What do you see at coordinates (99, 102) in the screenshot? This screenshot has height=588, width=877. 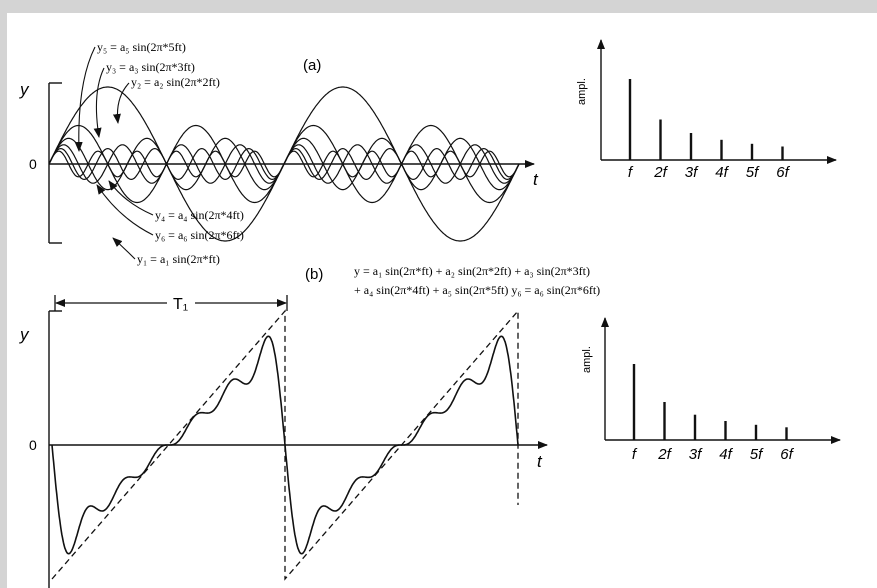 I see `pointer-y3` at bounding box center [99, 102].